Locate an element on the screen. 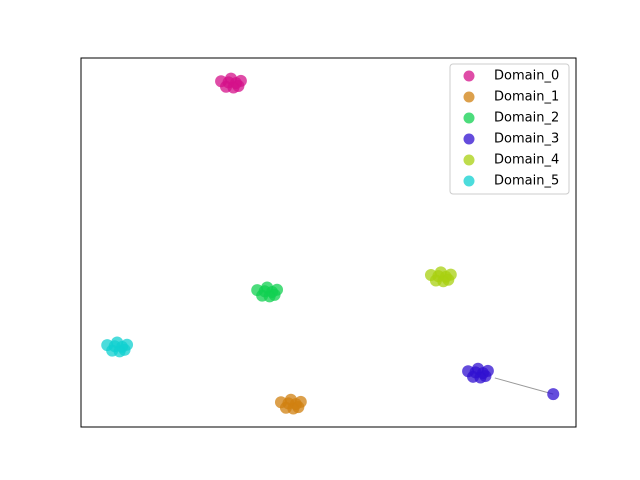 This screenshot has width=640, height=480. legend-label: Domain_3 is located at coordinates (526, 139).